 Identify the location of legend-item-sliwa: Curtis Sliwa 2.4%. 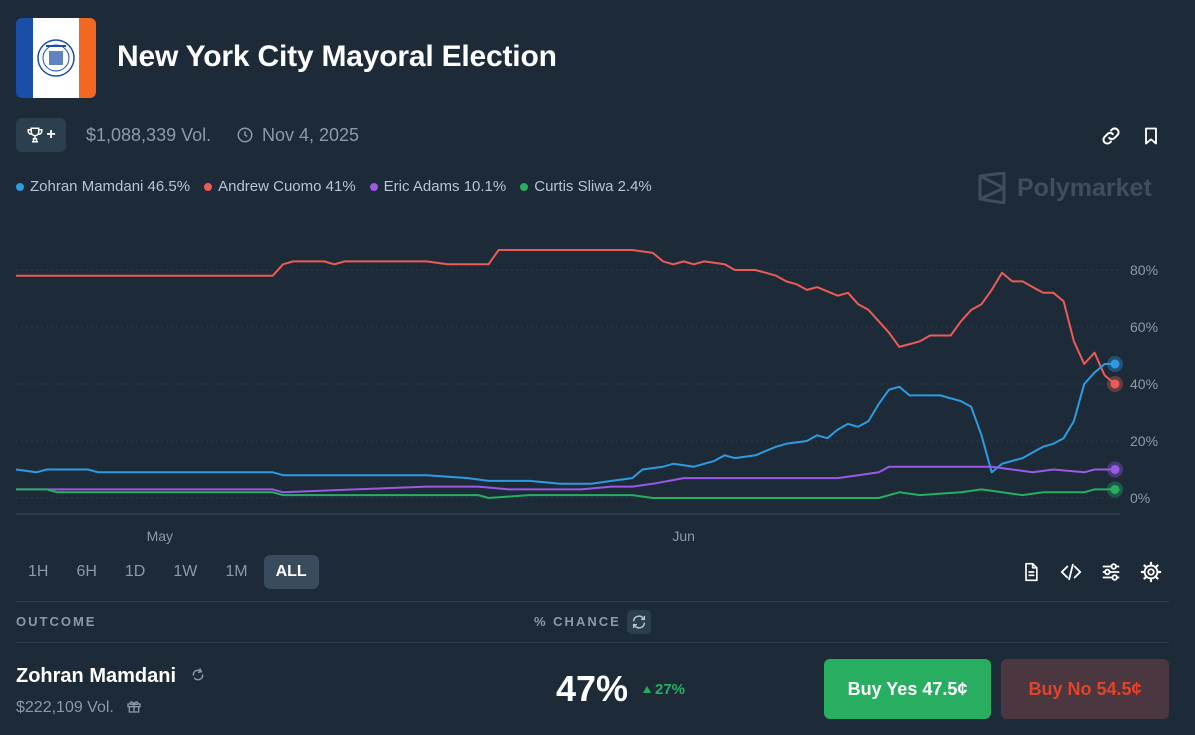
(586, 186).